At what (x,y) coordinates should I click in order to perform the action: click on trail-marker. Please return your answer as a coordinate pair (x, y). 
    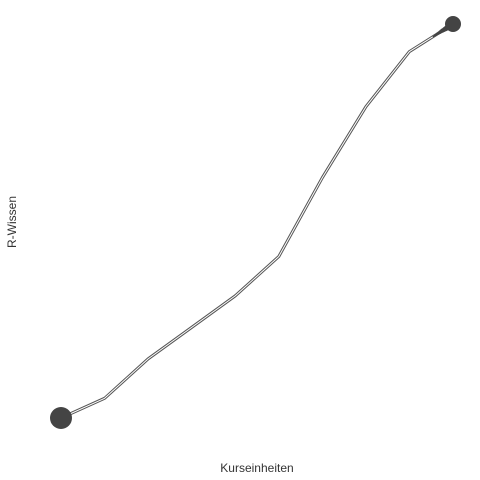
    Looking at the image, I should click on (433, 36).